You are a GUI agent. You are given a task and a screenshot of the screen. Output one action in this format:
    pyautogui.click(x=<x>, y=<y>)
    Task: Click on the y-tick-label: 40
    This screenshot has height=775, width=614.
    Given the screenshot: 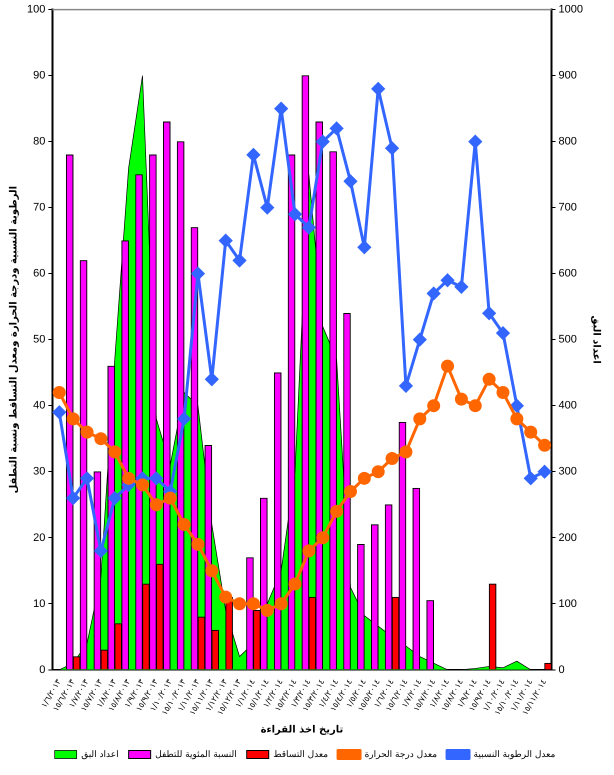 What is the action you would take?
    pyautogui.click(x=39, y=406)
    